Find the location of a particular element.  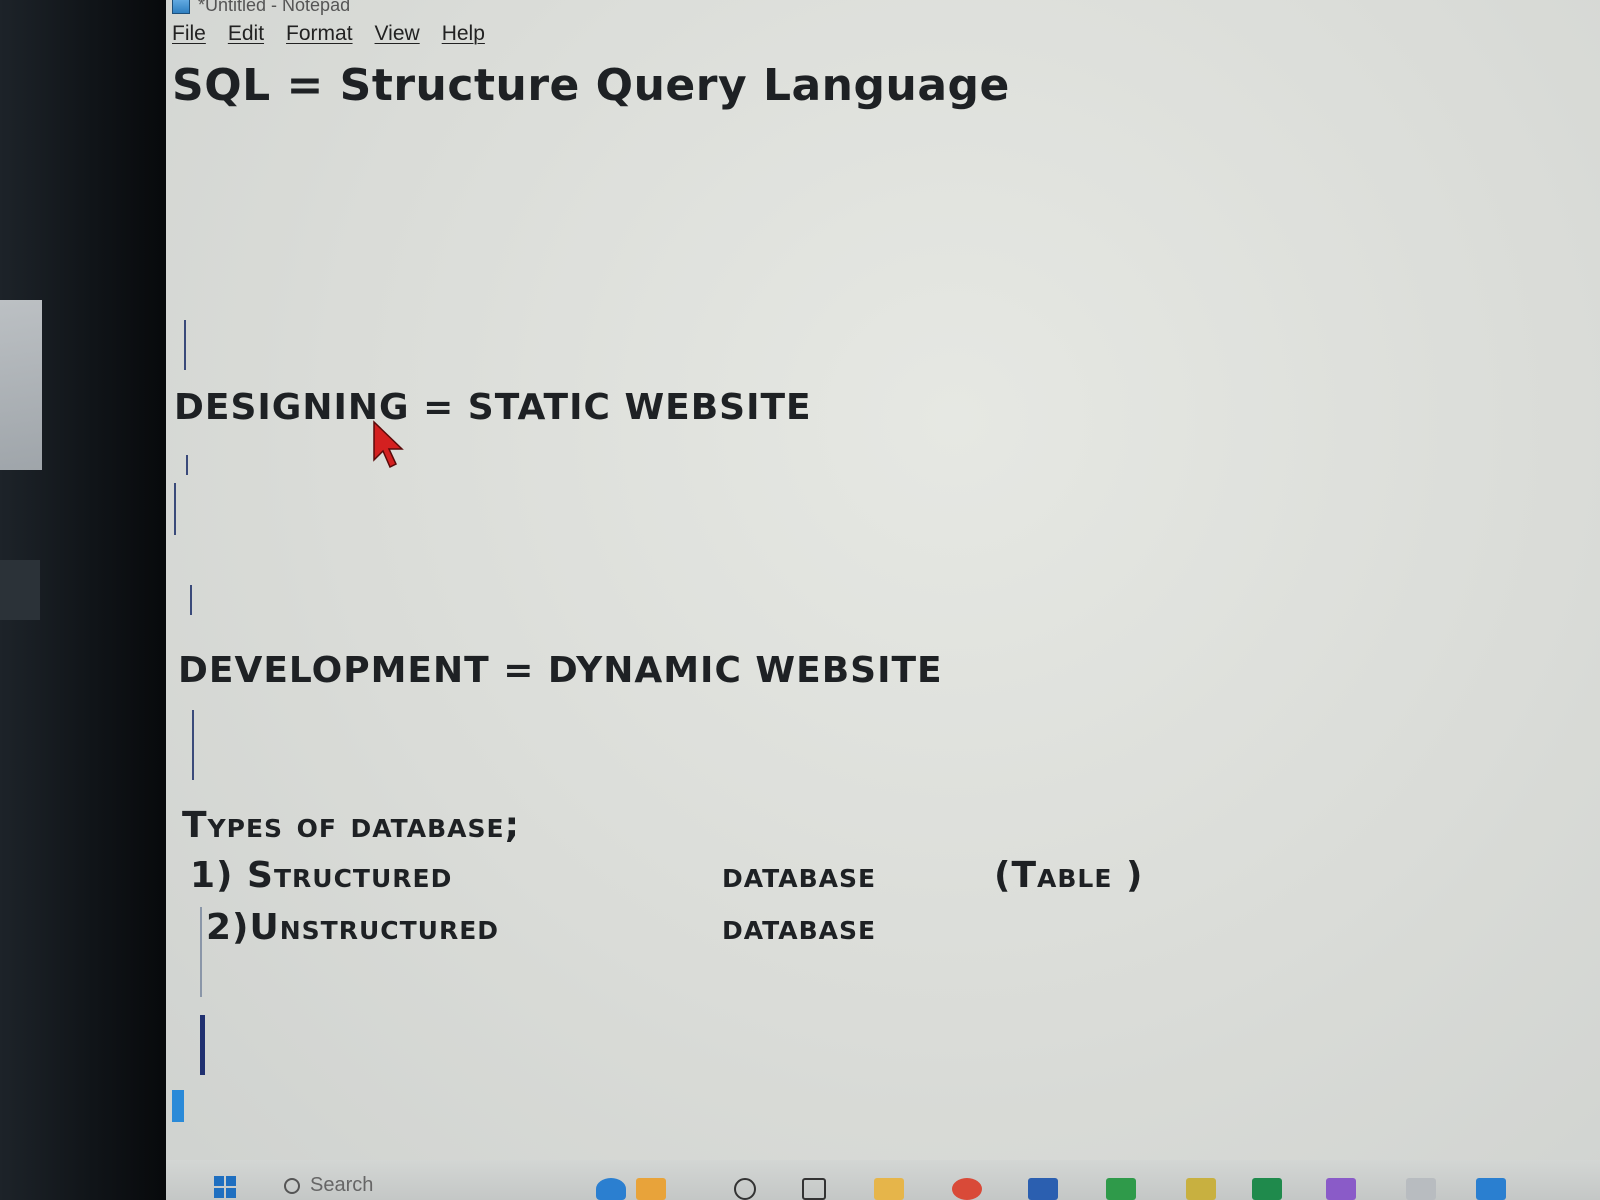

taskbar: Search is located at coordinates (883, 1180).